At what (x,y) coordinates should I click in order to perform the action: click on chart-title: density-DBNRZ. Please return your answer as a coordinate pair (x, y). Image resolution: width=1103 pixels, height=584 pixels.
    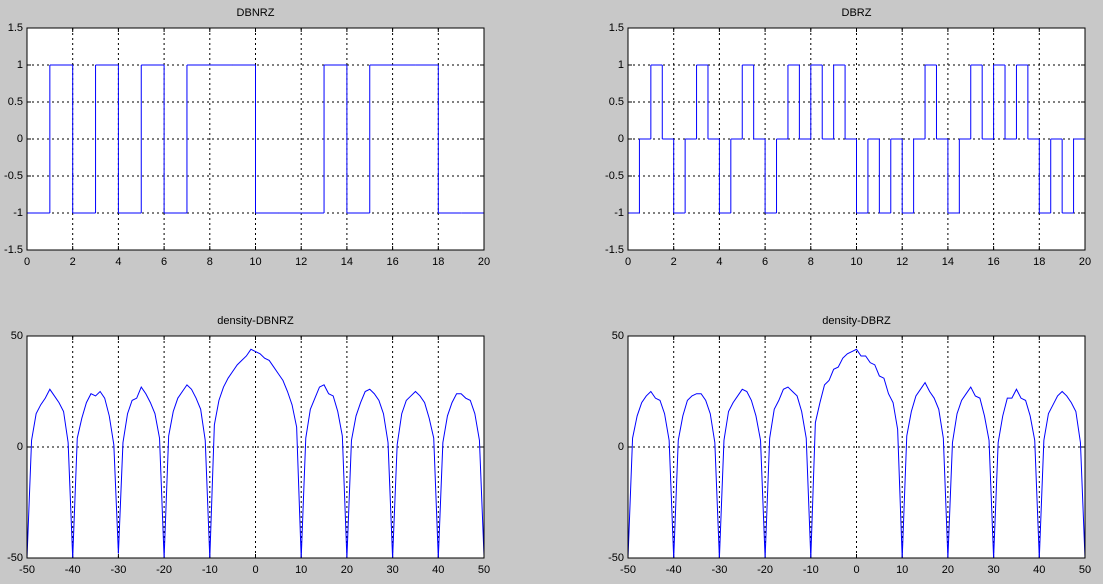
    Looking at the image, I should click on (255, 321).